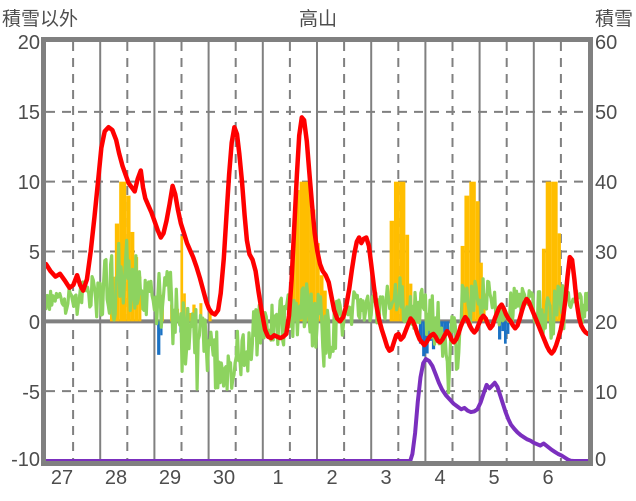  What do you see at coordinates (170, 478) in the screenshot?
I see `x-axis-tick-2: 29` at bounding box center [170, 478].